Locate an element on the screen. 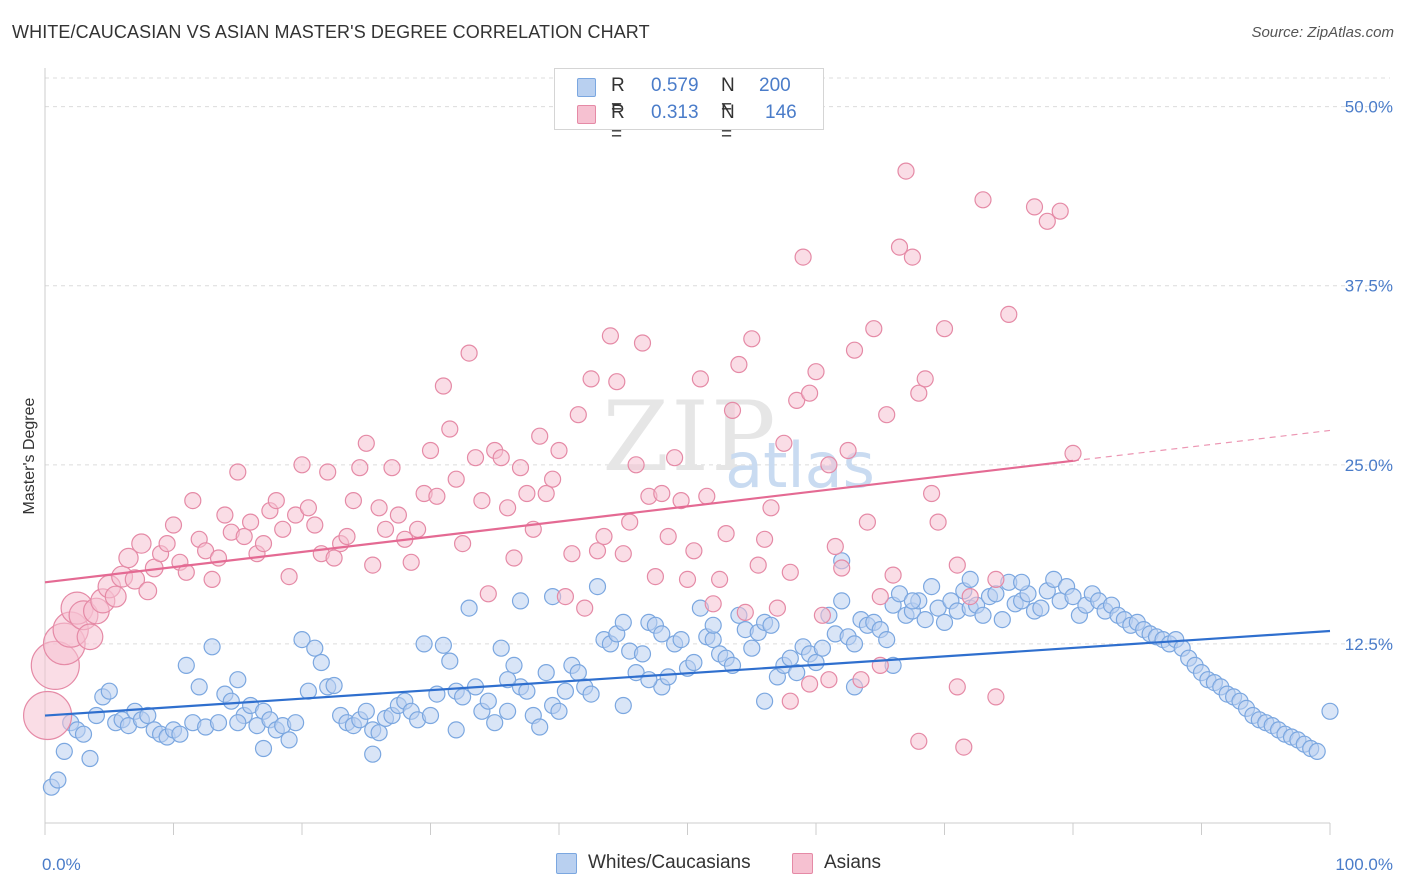 The height and width of the screenshot is (892, 1406). n-label: N = is located at coordinates (728, 96).